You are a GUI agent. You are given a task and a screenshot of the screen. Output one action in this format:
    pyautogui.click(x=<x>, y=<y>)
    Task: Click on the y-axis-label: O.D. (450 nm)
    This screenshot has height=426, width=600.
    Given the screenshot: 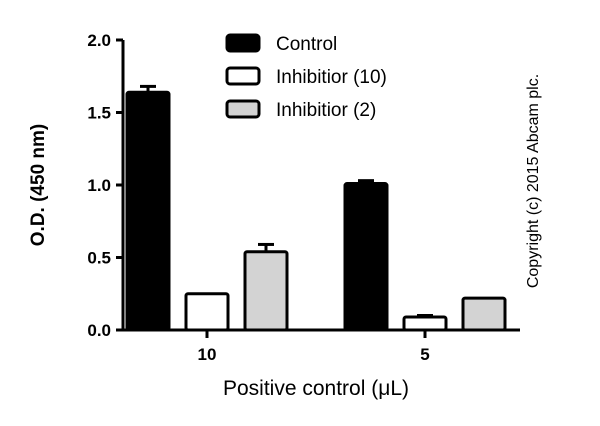 What is the action you would take?
    pyautogui.click(x=38, y=185)
    